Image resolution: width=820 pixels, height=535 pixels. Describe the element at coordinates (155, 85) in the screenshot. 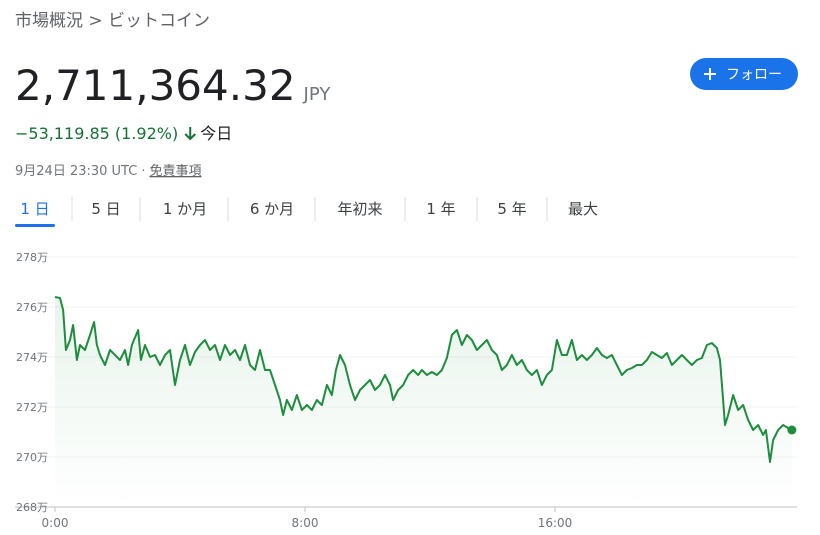

I see `price: 2,711,364.32` at that location.